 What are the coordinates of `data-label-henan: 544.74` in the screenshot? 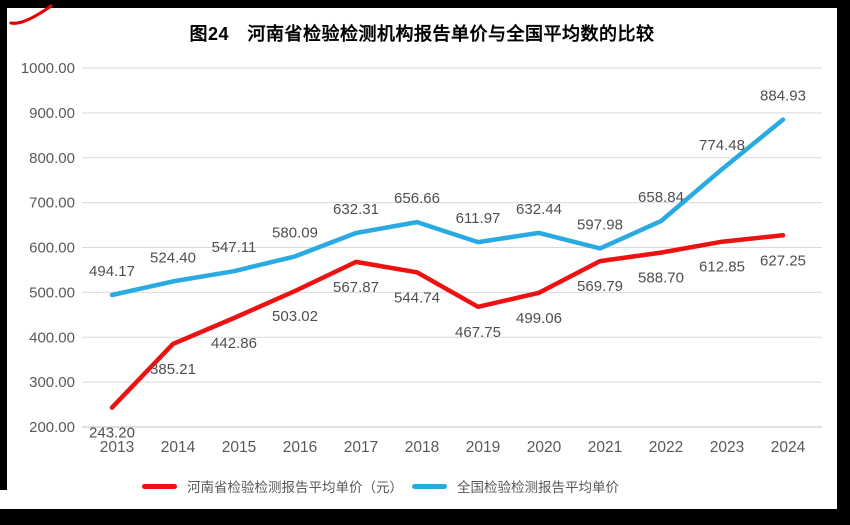 It's located at (417, 297).